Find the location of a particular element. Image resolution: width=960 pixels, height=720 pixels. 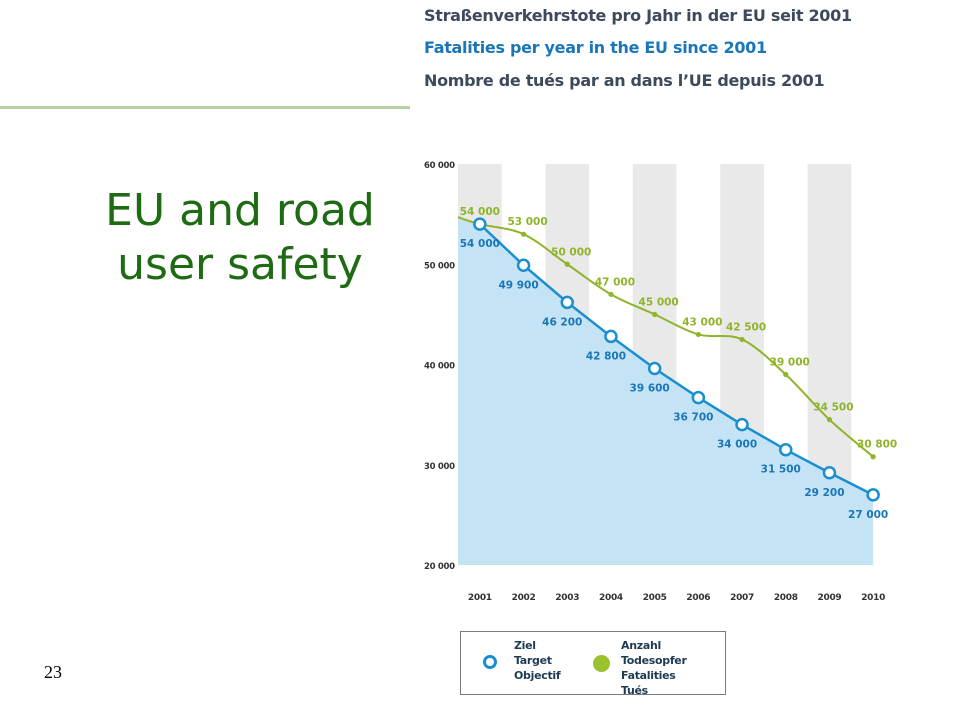

target-point-2006 is located at coordinates (698, 397).